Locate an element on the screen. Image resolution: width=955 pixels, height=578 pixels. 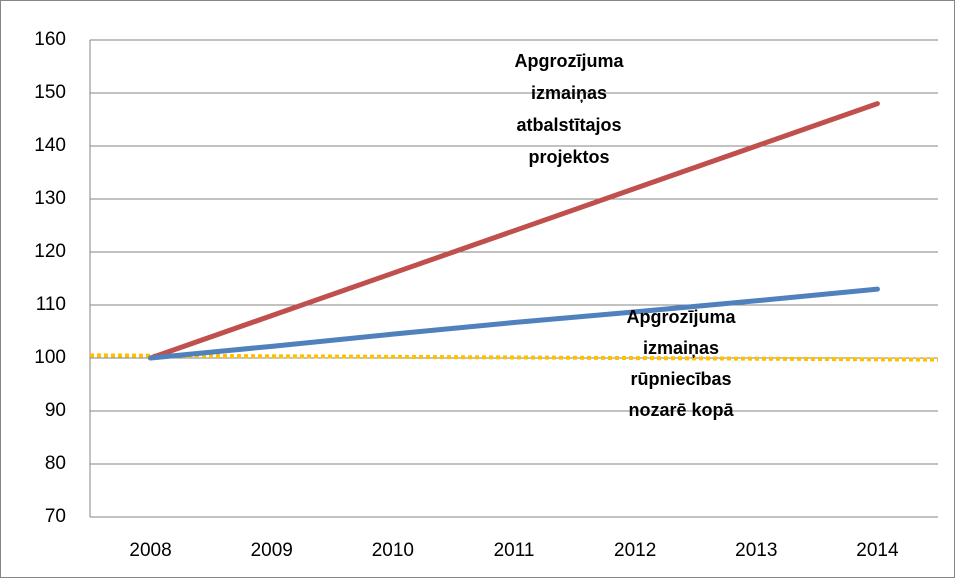
reference-line is located at coordinates (514, 357).